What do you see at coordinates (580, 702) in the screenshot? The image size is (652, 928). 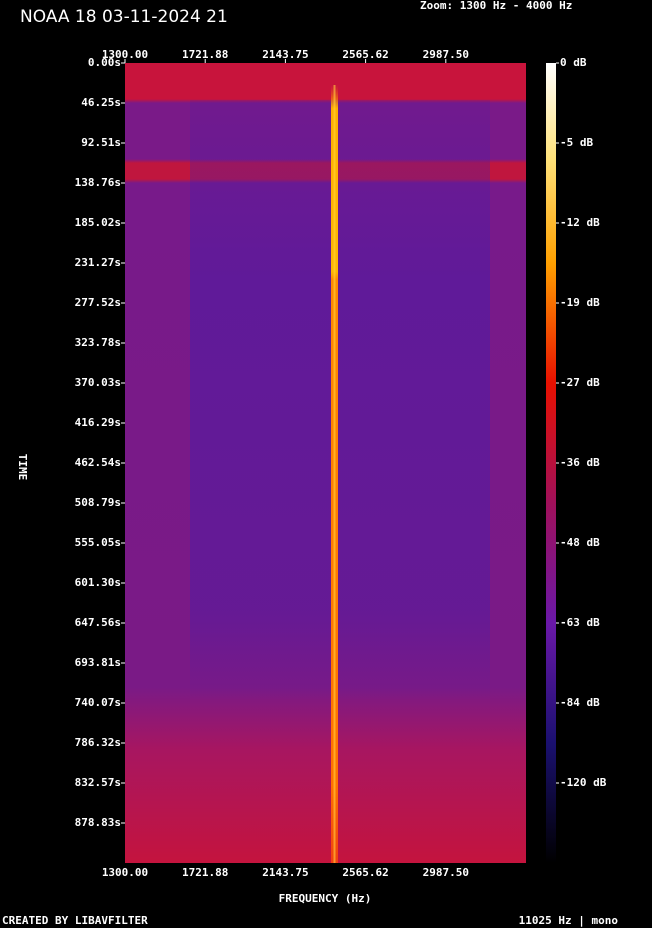 I see `colorbar-tick-label: -84 dB` at bounding box center [580, 702].